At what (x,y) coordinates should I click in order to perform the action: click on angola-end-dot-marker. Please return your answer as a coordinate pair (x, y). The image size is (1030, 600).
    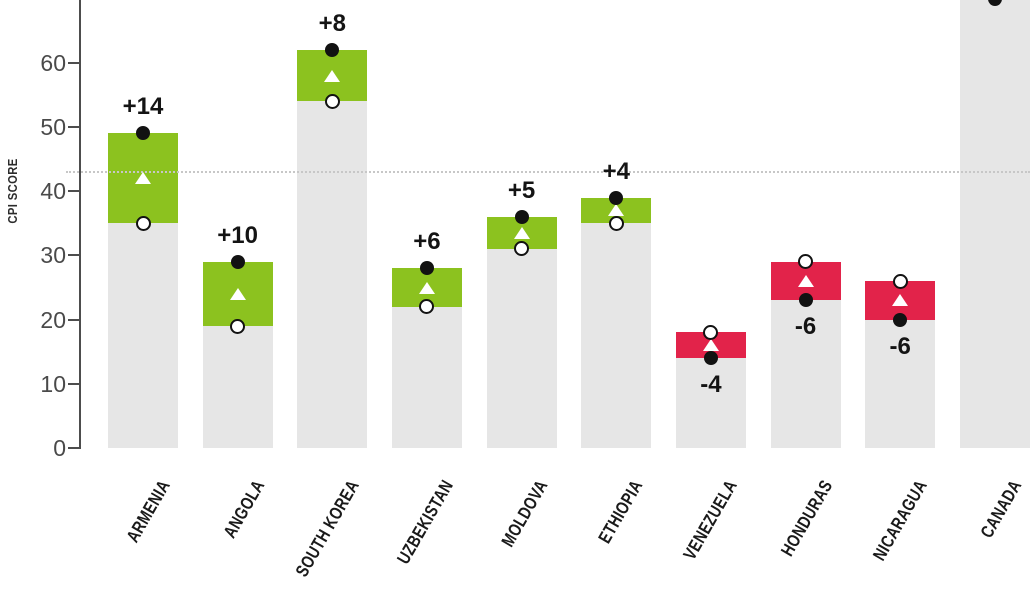
    Looking at the image, I should click on (237, 261).